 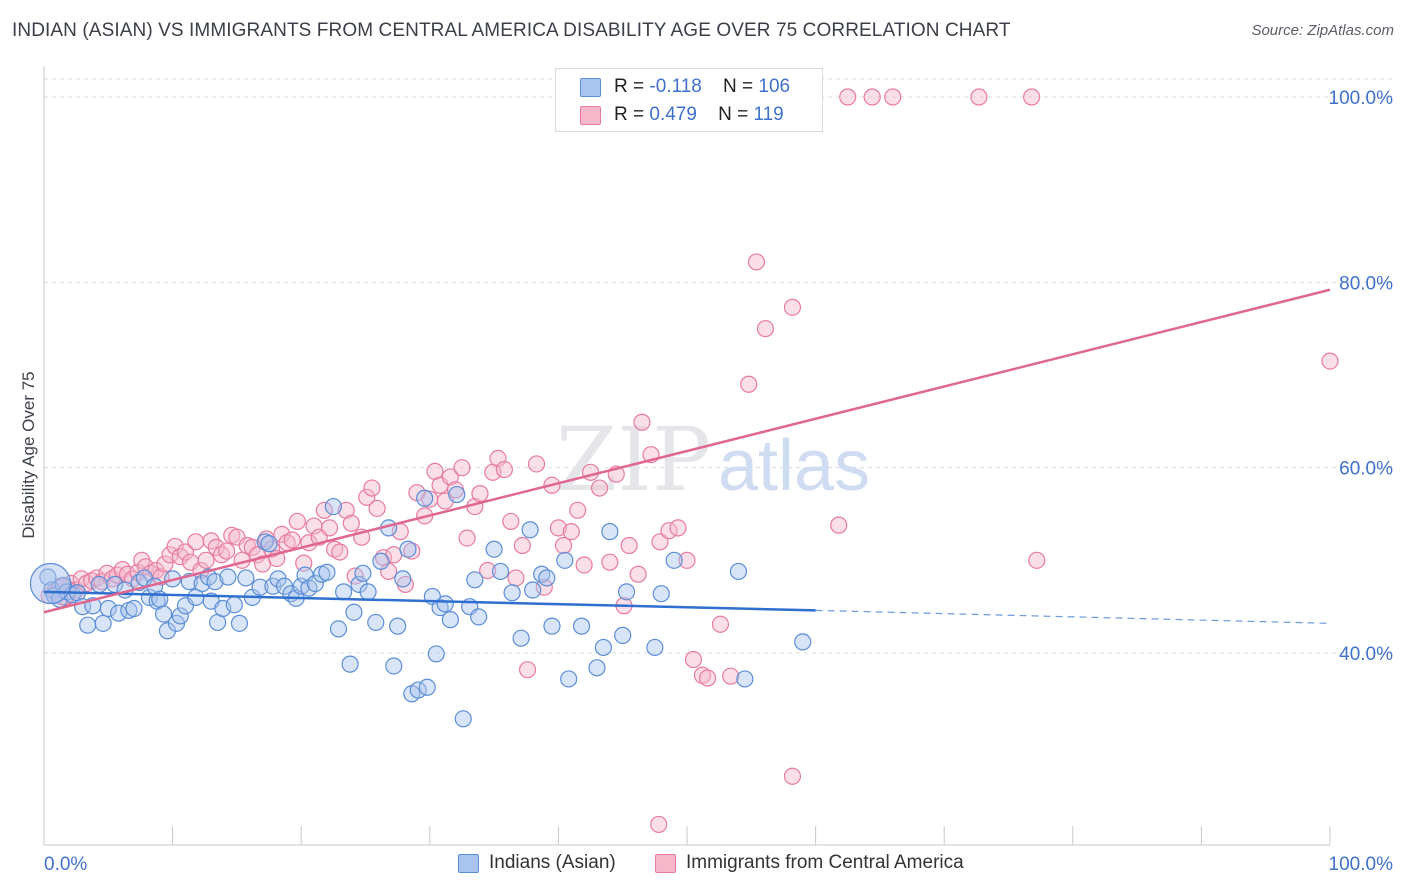 What do you see at coordinates (1322, 30) in the screenshot?
I see `source-label: Source: ZipAtlas.com` at bounding box center [1322, 30].